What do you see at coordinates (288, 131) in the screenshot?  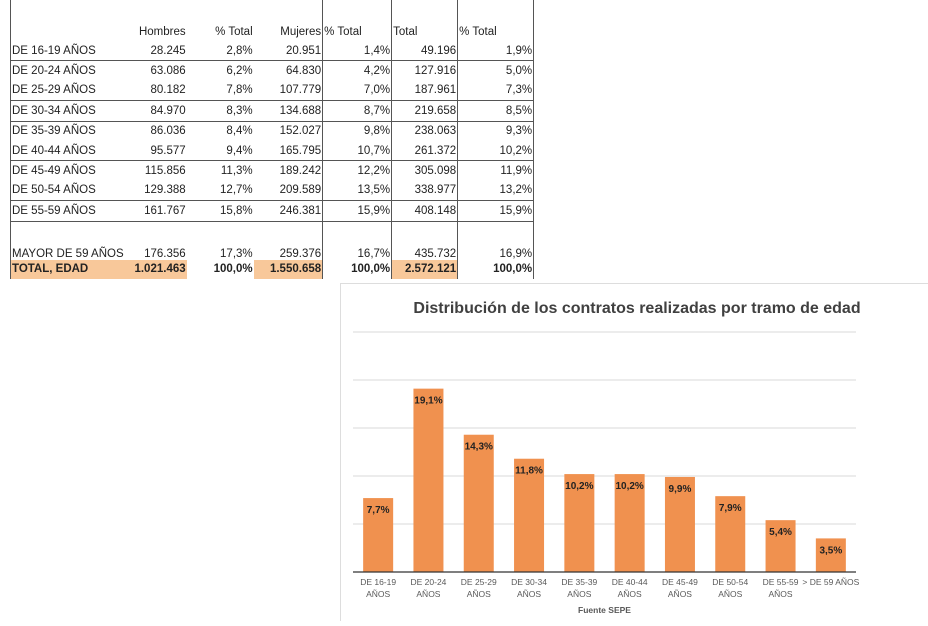 I see `cell: 152.027` at bounding box center [288, 131].